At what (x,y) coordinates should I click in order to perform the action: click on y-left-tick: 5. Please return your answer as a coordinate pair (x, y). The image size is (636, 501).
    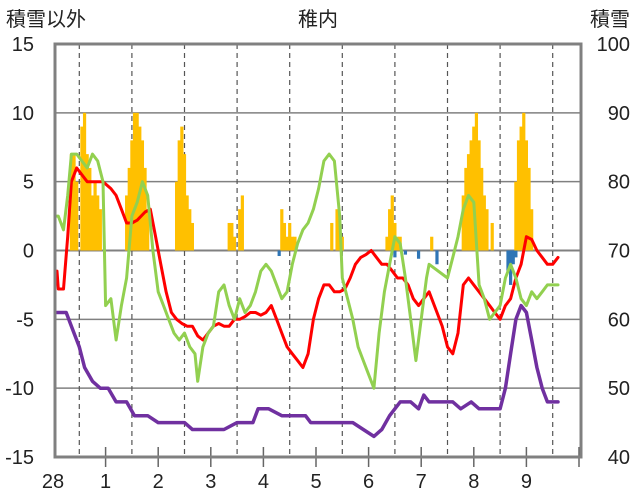
    Looking at the image, I should click on (28, 183).